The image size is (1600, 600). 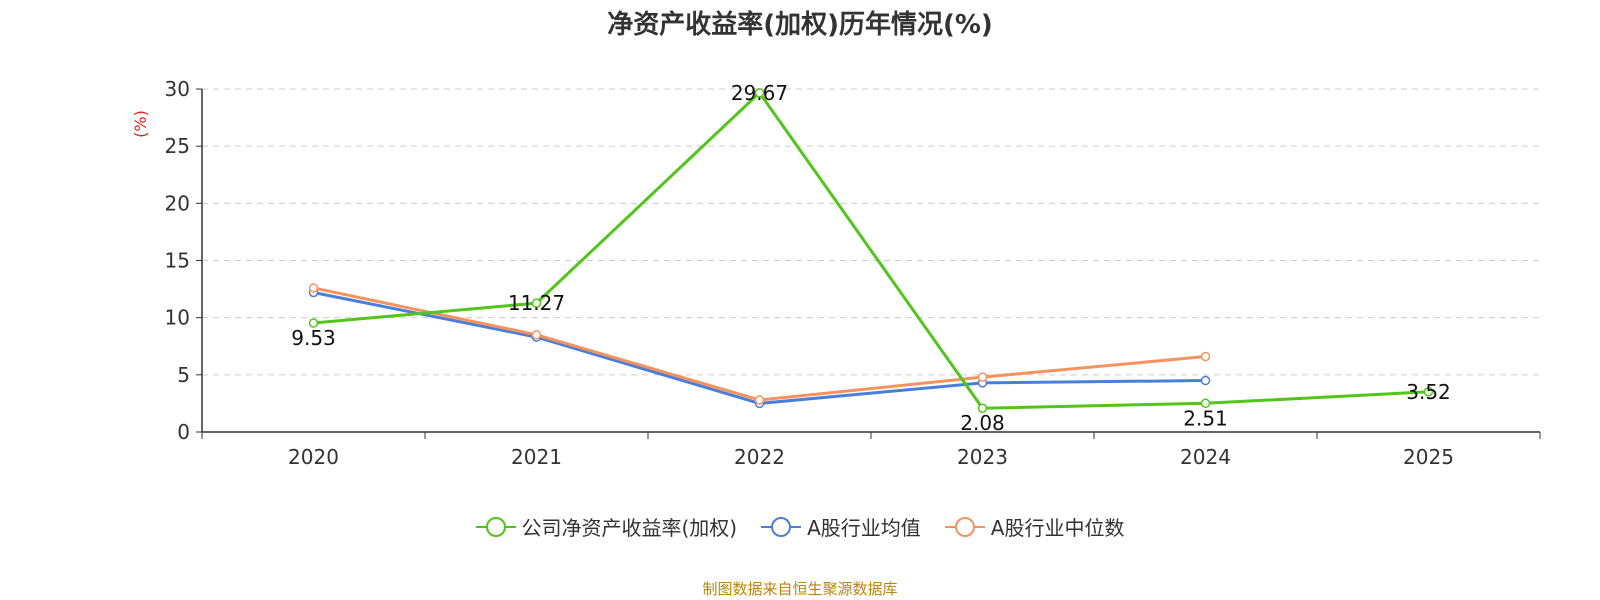 What do you see at coordinates (864, 528) in the screenshot?
I see `legend-label: A股行业均值` at bounding box center [864, 528].